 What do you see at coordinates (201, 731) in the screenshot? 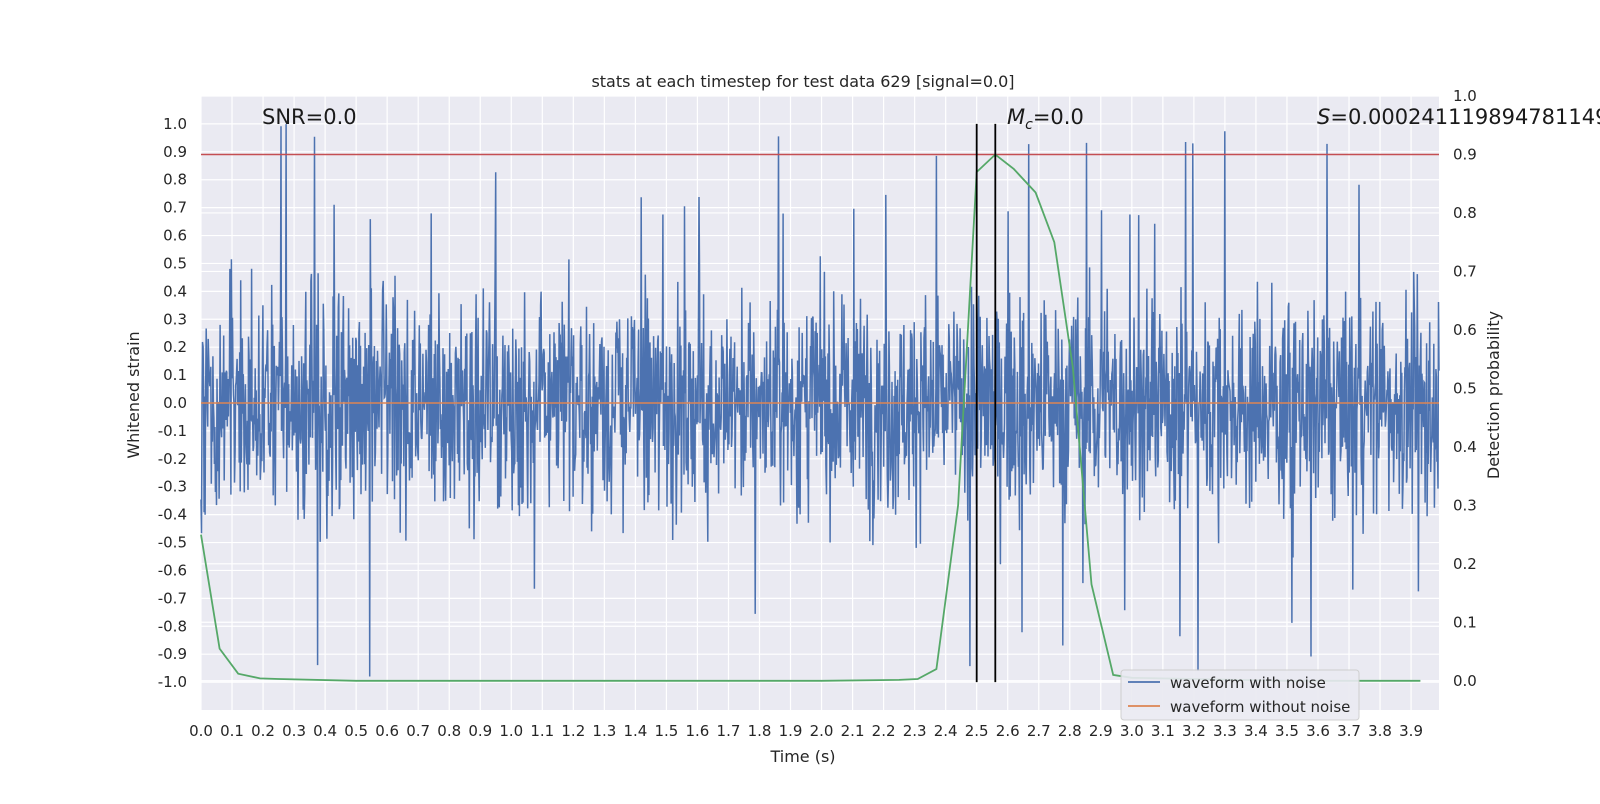
I see `x-tick-label: 0.0` at bounding box center [201, 731].